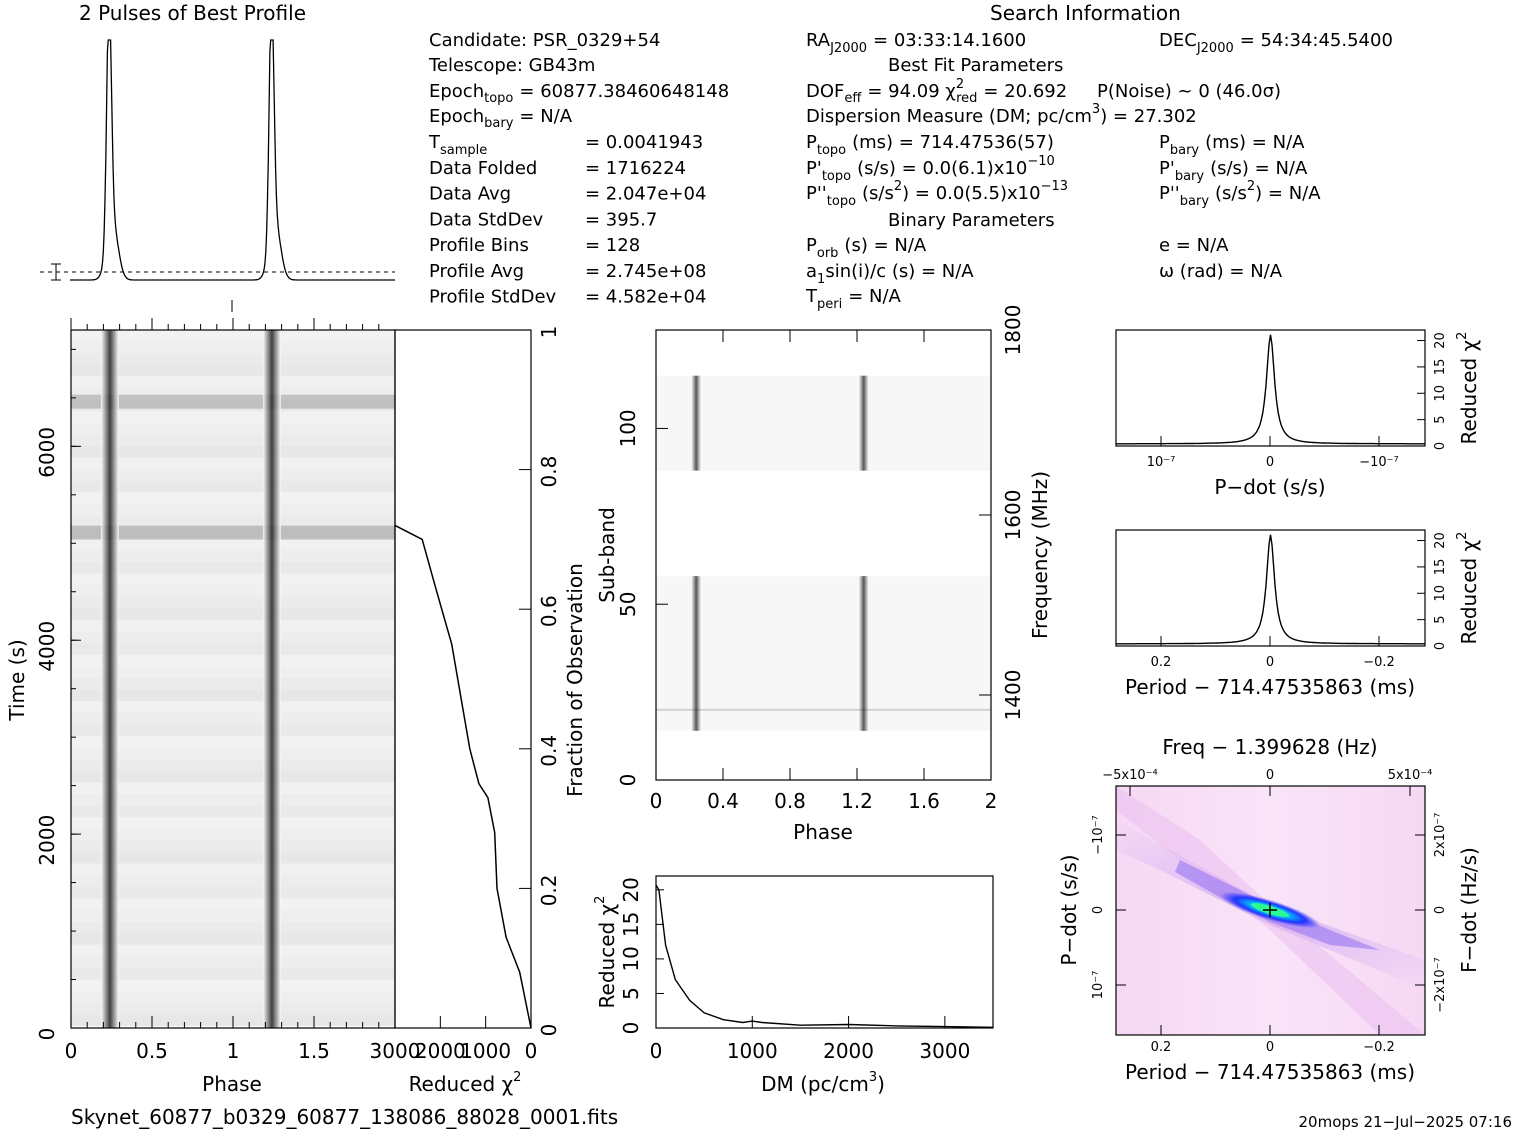 Image resolution: width=1517 pixels, height=1133 pixels. What do you see at coordinates (549, 332) in the screenshot?
I see `frac-tick-label: 1` at bounding box center [549, 332].